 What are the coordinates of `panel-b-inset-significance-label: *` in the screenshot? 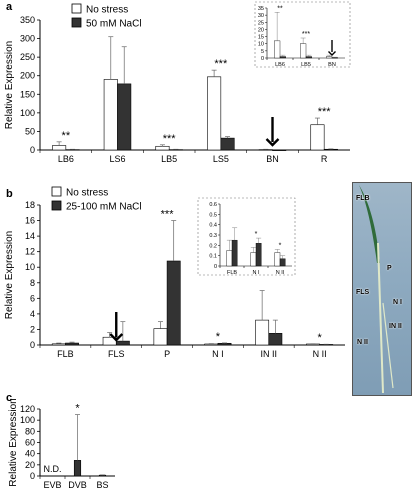 It's located at (256, 234).